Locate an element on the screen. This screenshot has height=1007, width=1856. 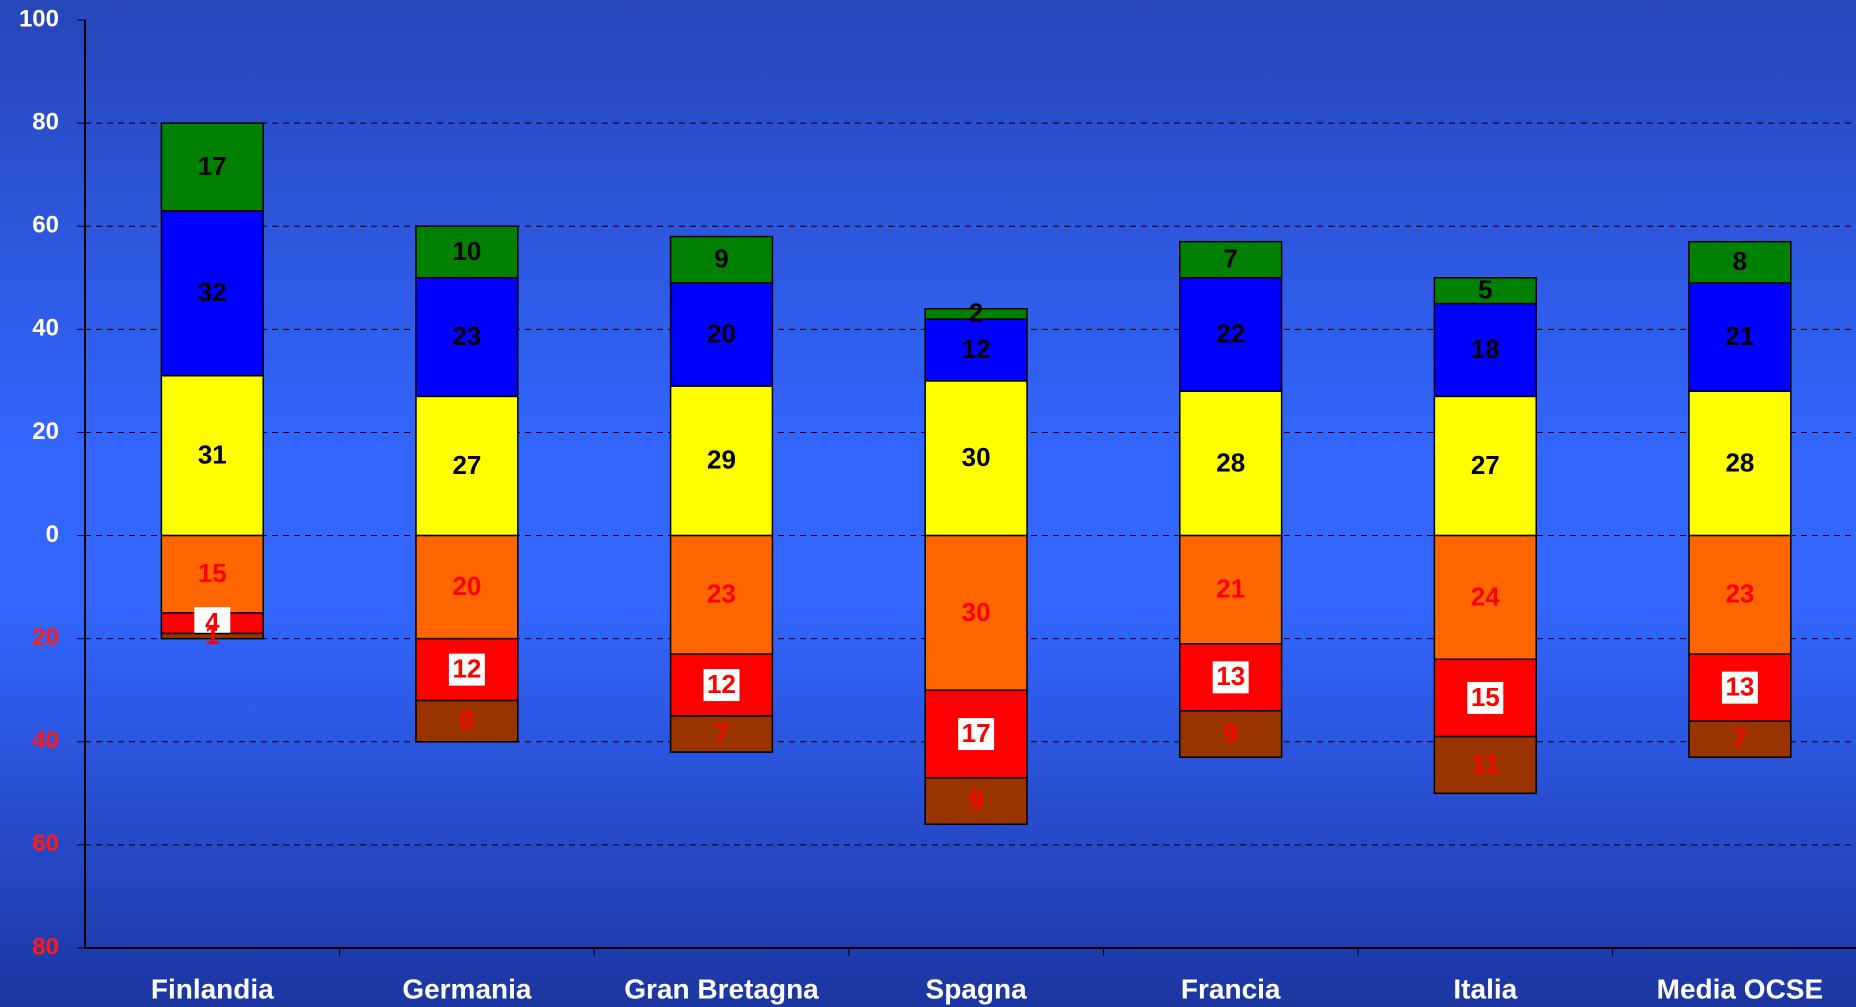
value-label: 18 is located at coordinates (1485, 349).